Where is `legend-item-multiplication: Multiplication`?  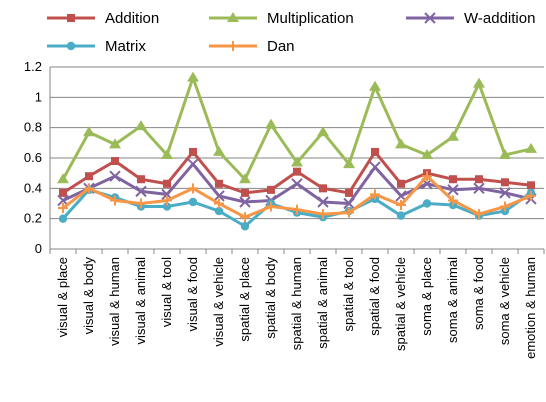 legend-item-multiplication: Multiplication is located at coordinates (281, 18).